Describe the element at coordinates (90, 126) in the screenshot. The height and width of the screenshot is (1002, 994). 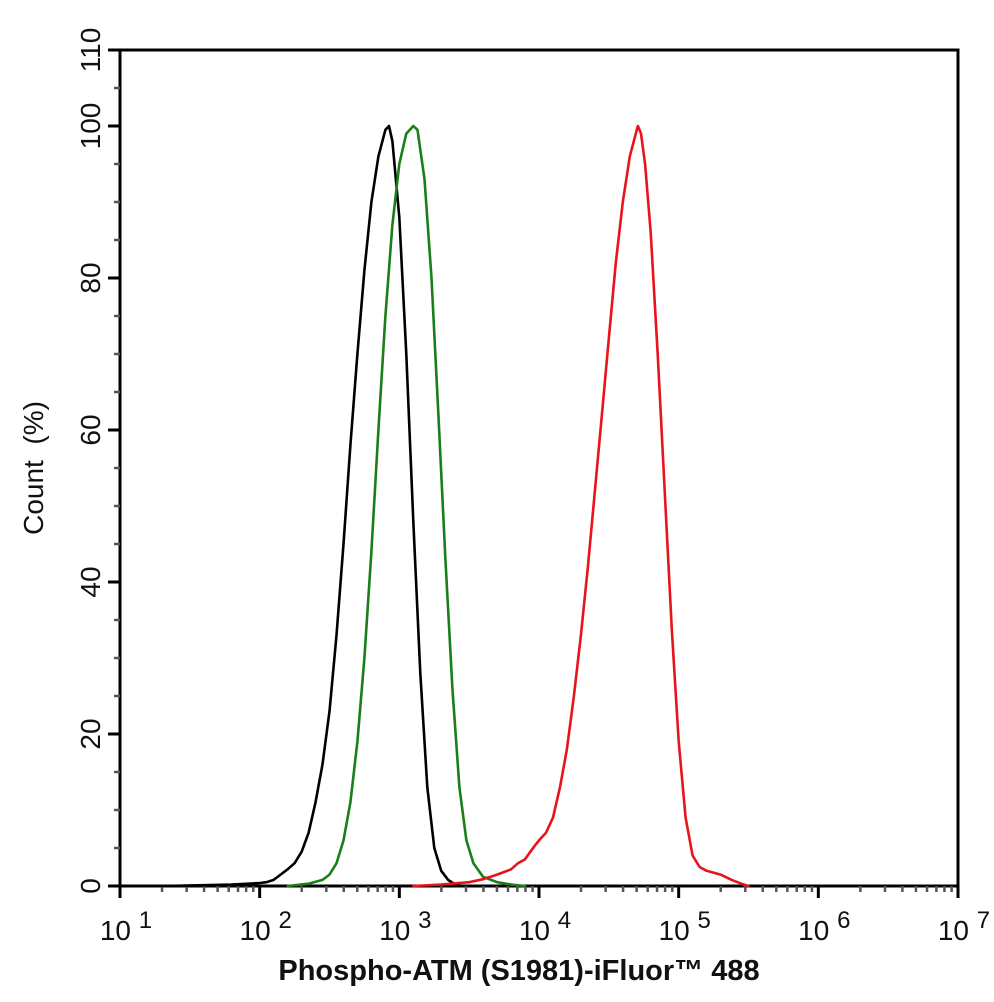
I see `y-tick-label: 100` at that location.